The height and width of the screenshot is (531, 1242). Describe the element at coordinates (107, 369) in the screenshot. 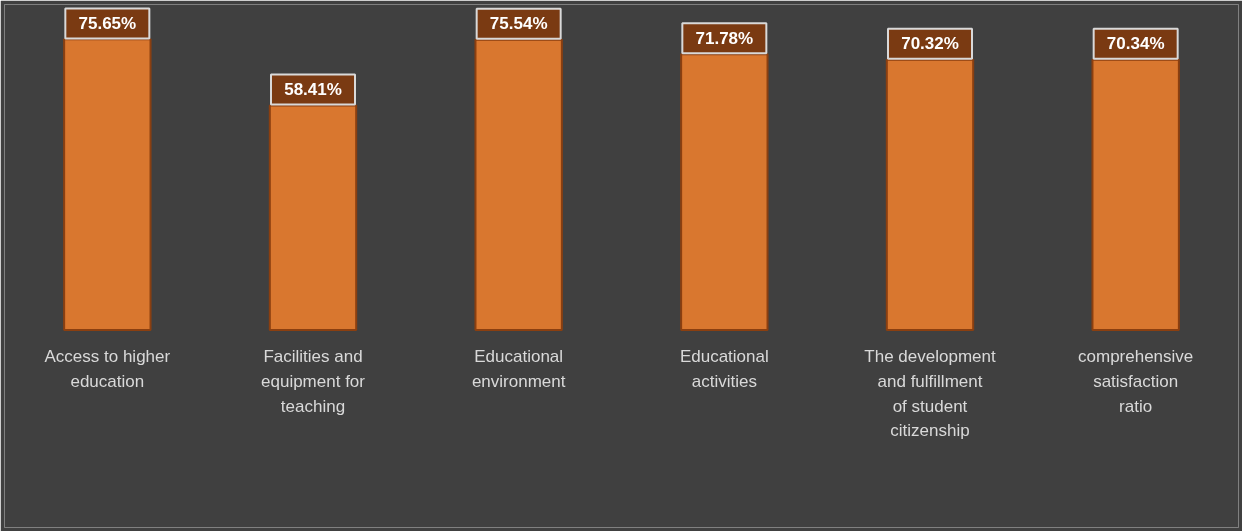

I see `x-tick-label: Access to higher education` at that location.